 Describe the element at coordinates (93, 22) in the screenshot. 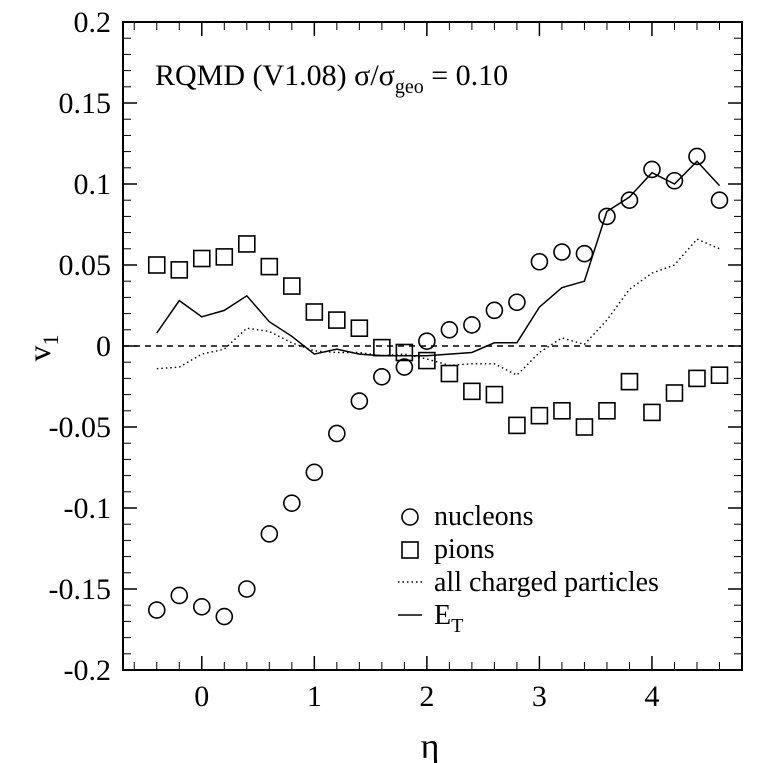

I see `y-tick-label: 0.2` at that location.